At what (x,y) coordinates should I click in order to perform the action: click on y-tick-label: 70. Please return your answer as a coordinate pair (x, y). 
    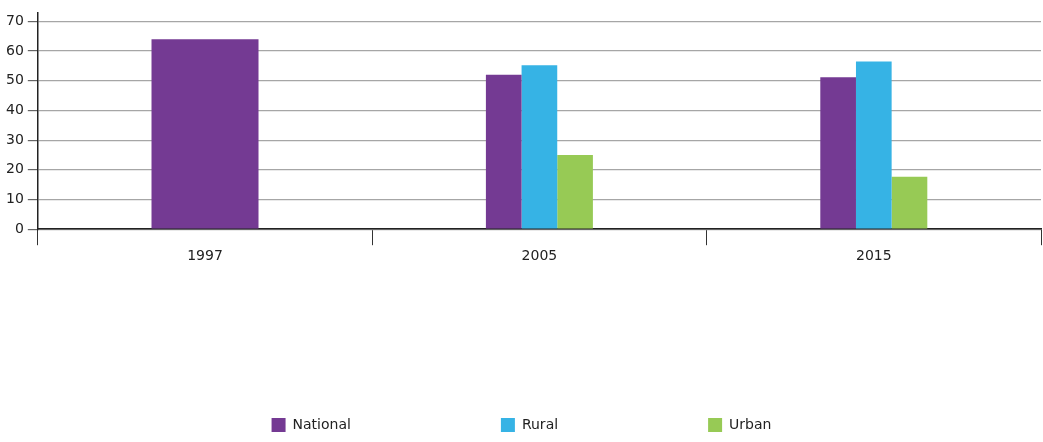
    Looking at the image, I should click on (14, 19).